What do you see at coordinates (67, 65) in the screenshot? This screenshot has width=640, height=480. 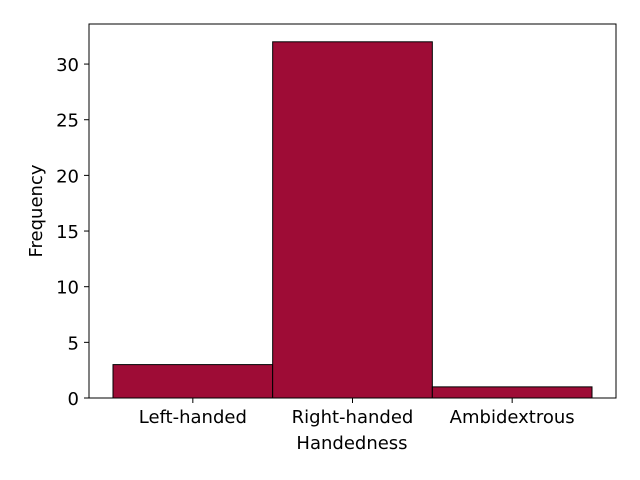 I see `y-tick-label: 30` at bounding box center [67, 65].